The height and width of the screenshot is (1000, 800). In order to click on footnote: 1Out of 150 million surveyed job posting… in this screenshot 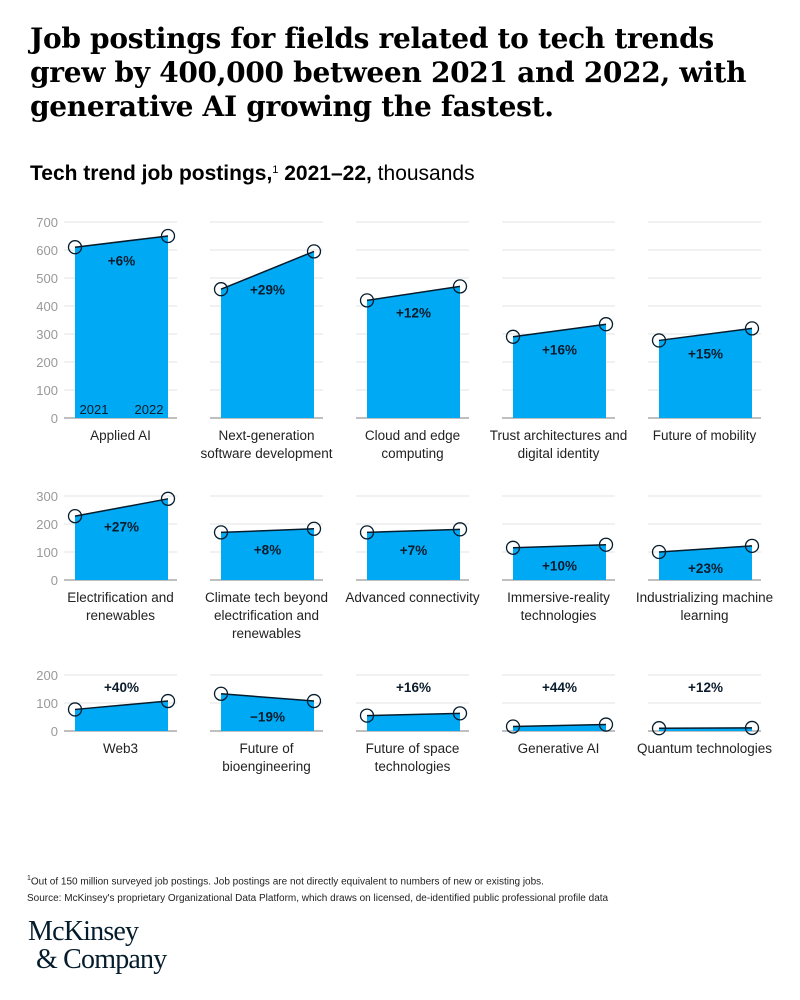, I will do `click(317, 888)`.